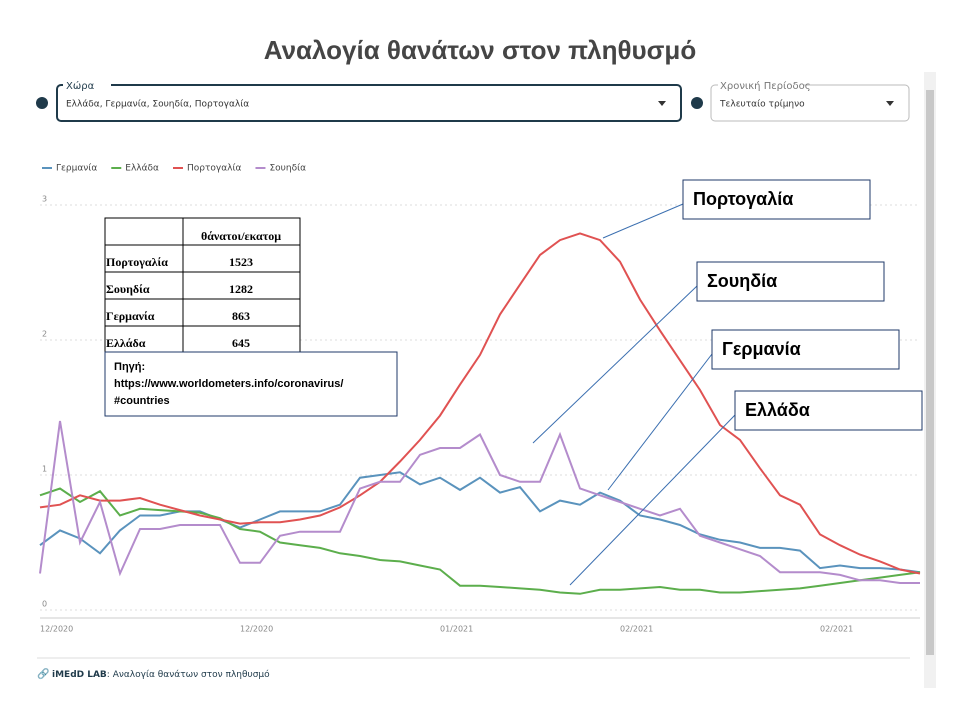 This screenshot has width=960, height=724. Describe the element at coordinates (129, 367) in the screenshot. I see `source-line: Πηγή:` at that location.